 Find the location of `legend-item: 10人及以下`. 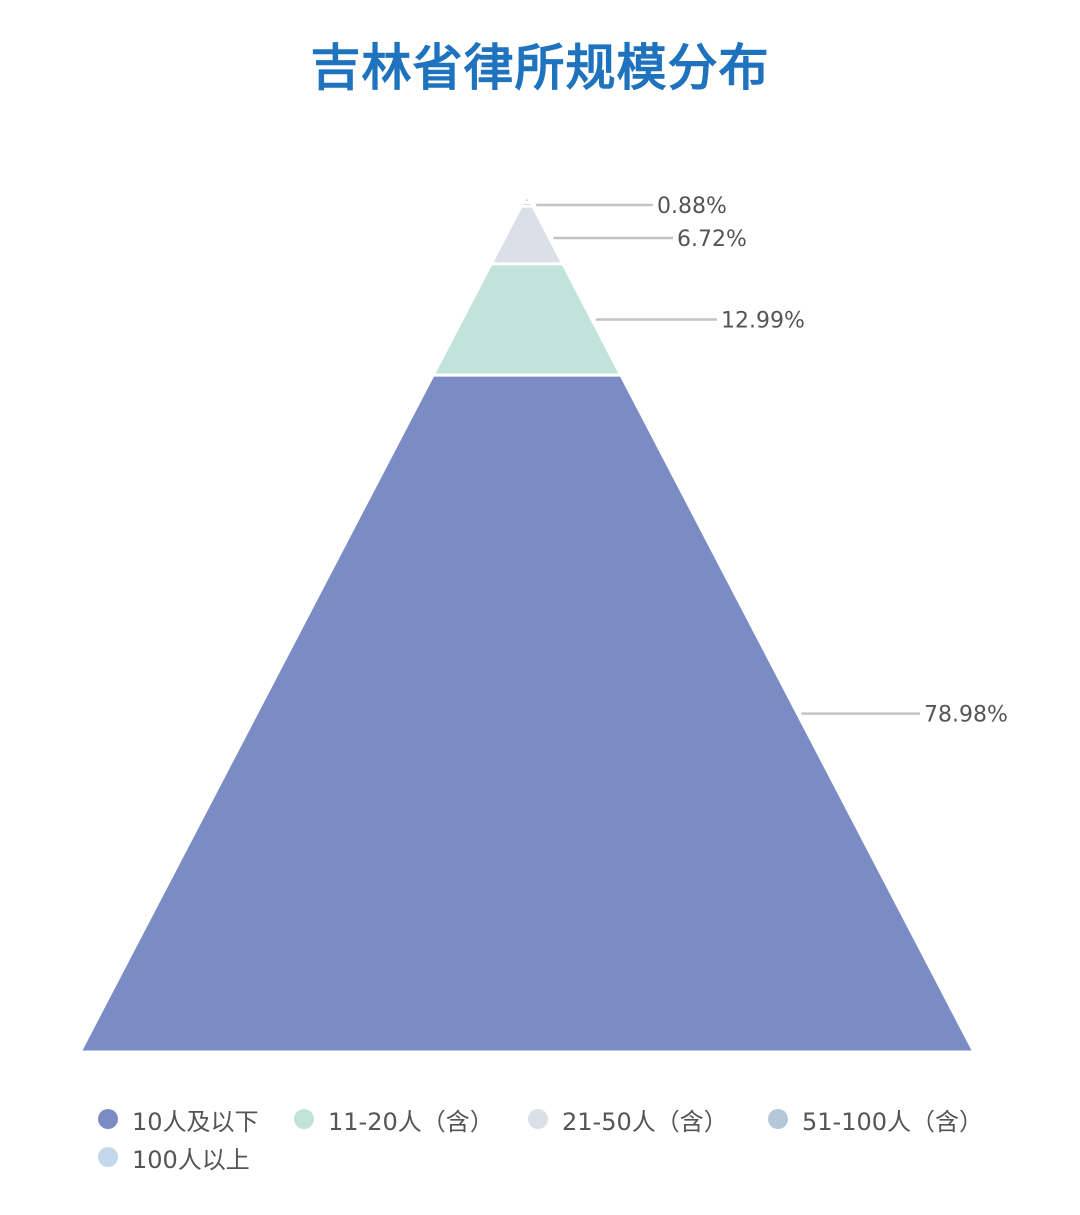

legend-item: 10人及以下 is located at coordinates (196, 1121).